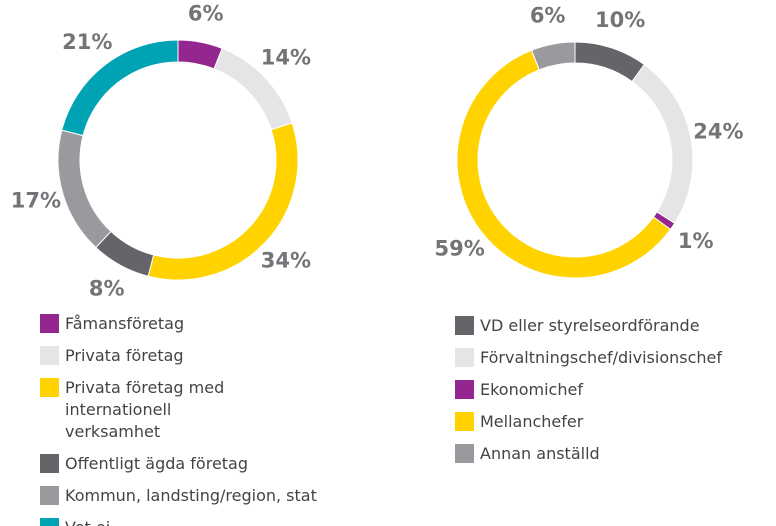  Describe the element at coordinates (696, 241) in the screenshot. I see `value-label: 1%` at that location.